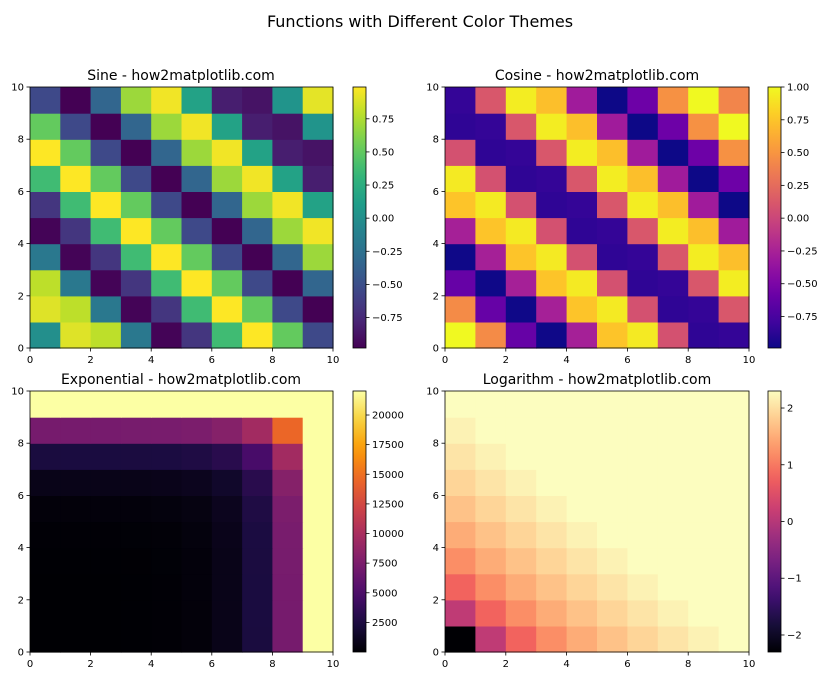 This screenshot has height=700, width=840. Describe the element at coordinates (388, 416) in the screenshot. I see `colorbar-tick-label: 20000` at that location.